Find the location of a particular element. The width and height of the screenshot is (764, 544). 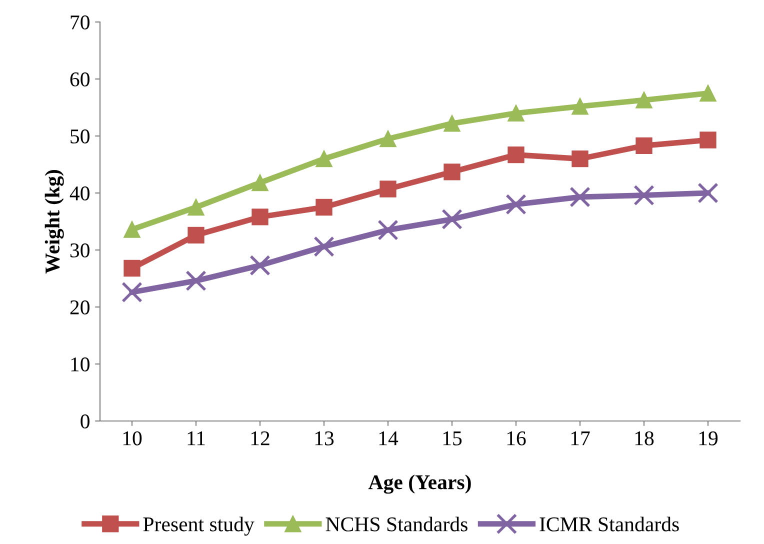

y-tick-label: 70 is located at coordinates (80, 22).